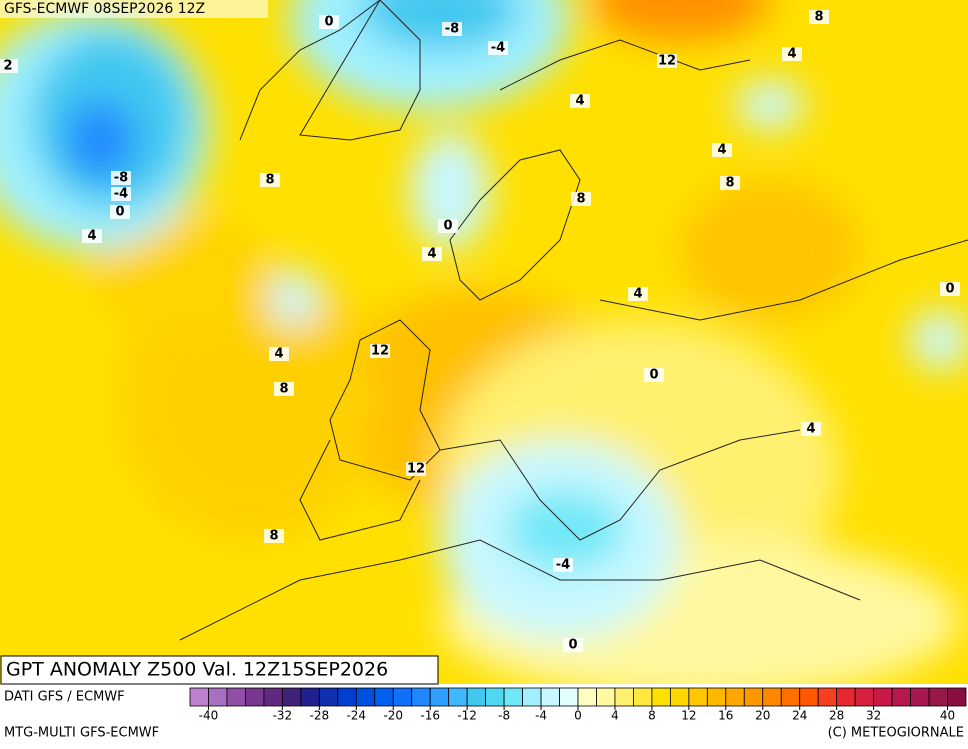 The height and width of the screenshot is (749, 968). Describe the element at coordinates (393, 716) in the screenshot. I see `colorbar-tick-label: -20` at that location.